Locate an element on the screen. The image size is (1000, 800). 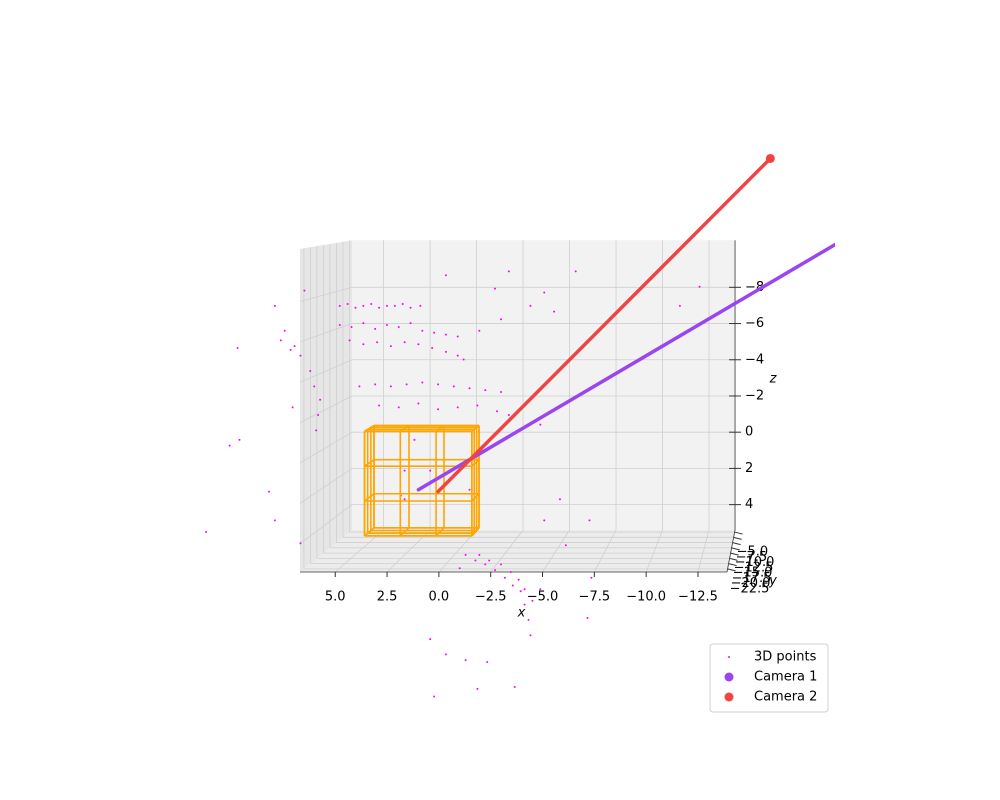
legend-box is located at coordinates (769, 678).